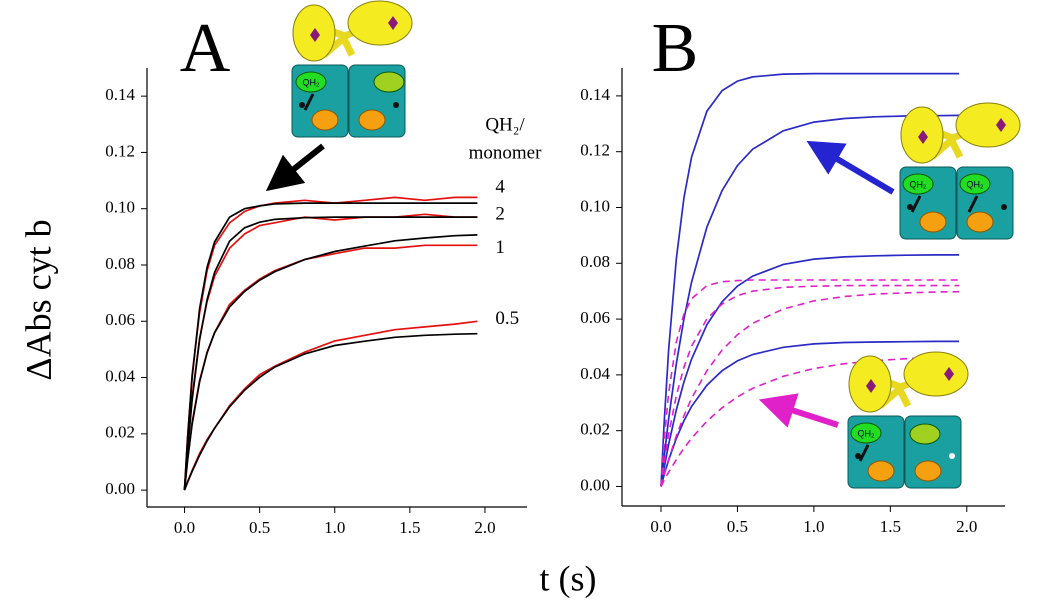 Image resolution: width=1050 pixels, height=610 pixels. What do you see at coordinates (38, 299) in the screenshot?
I see `y-axis-title: ΔAbs cyt b` at bounding box center [38, 299].